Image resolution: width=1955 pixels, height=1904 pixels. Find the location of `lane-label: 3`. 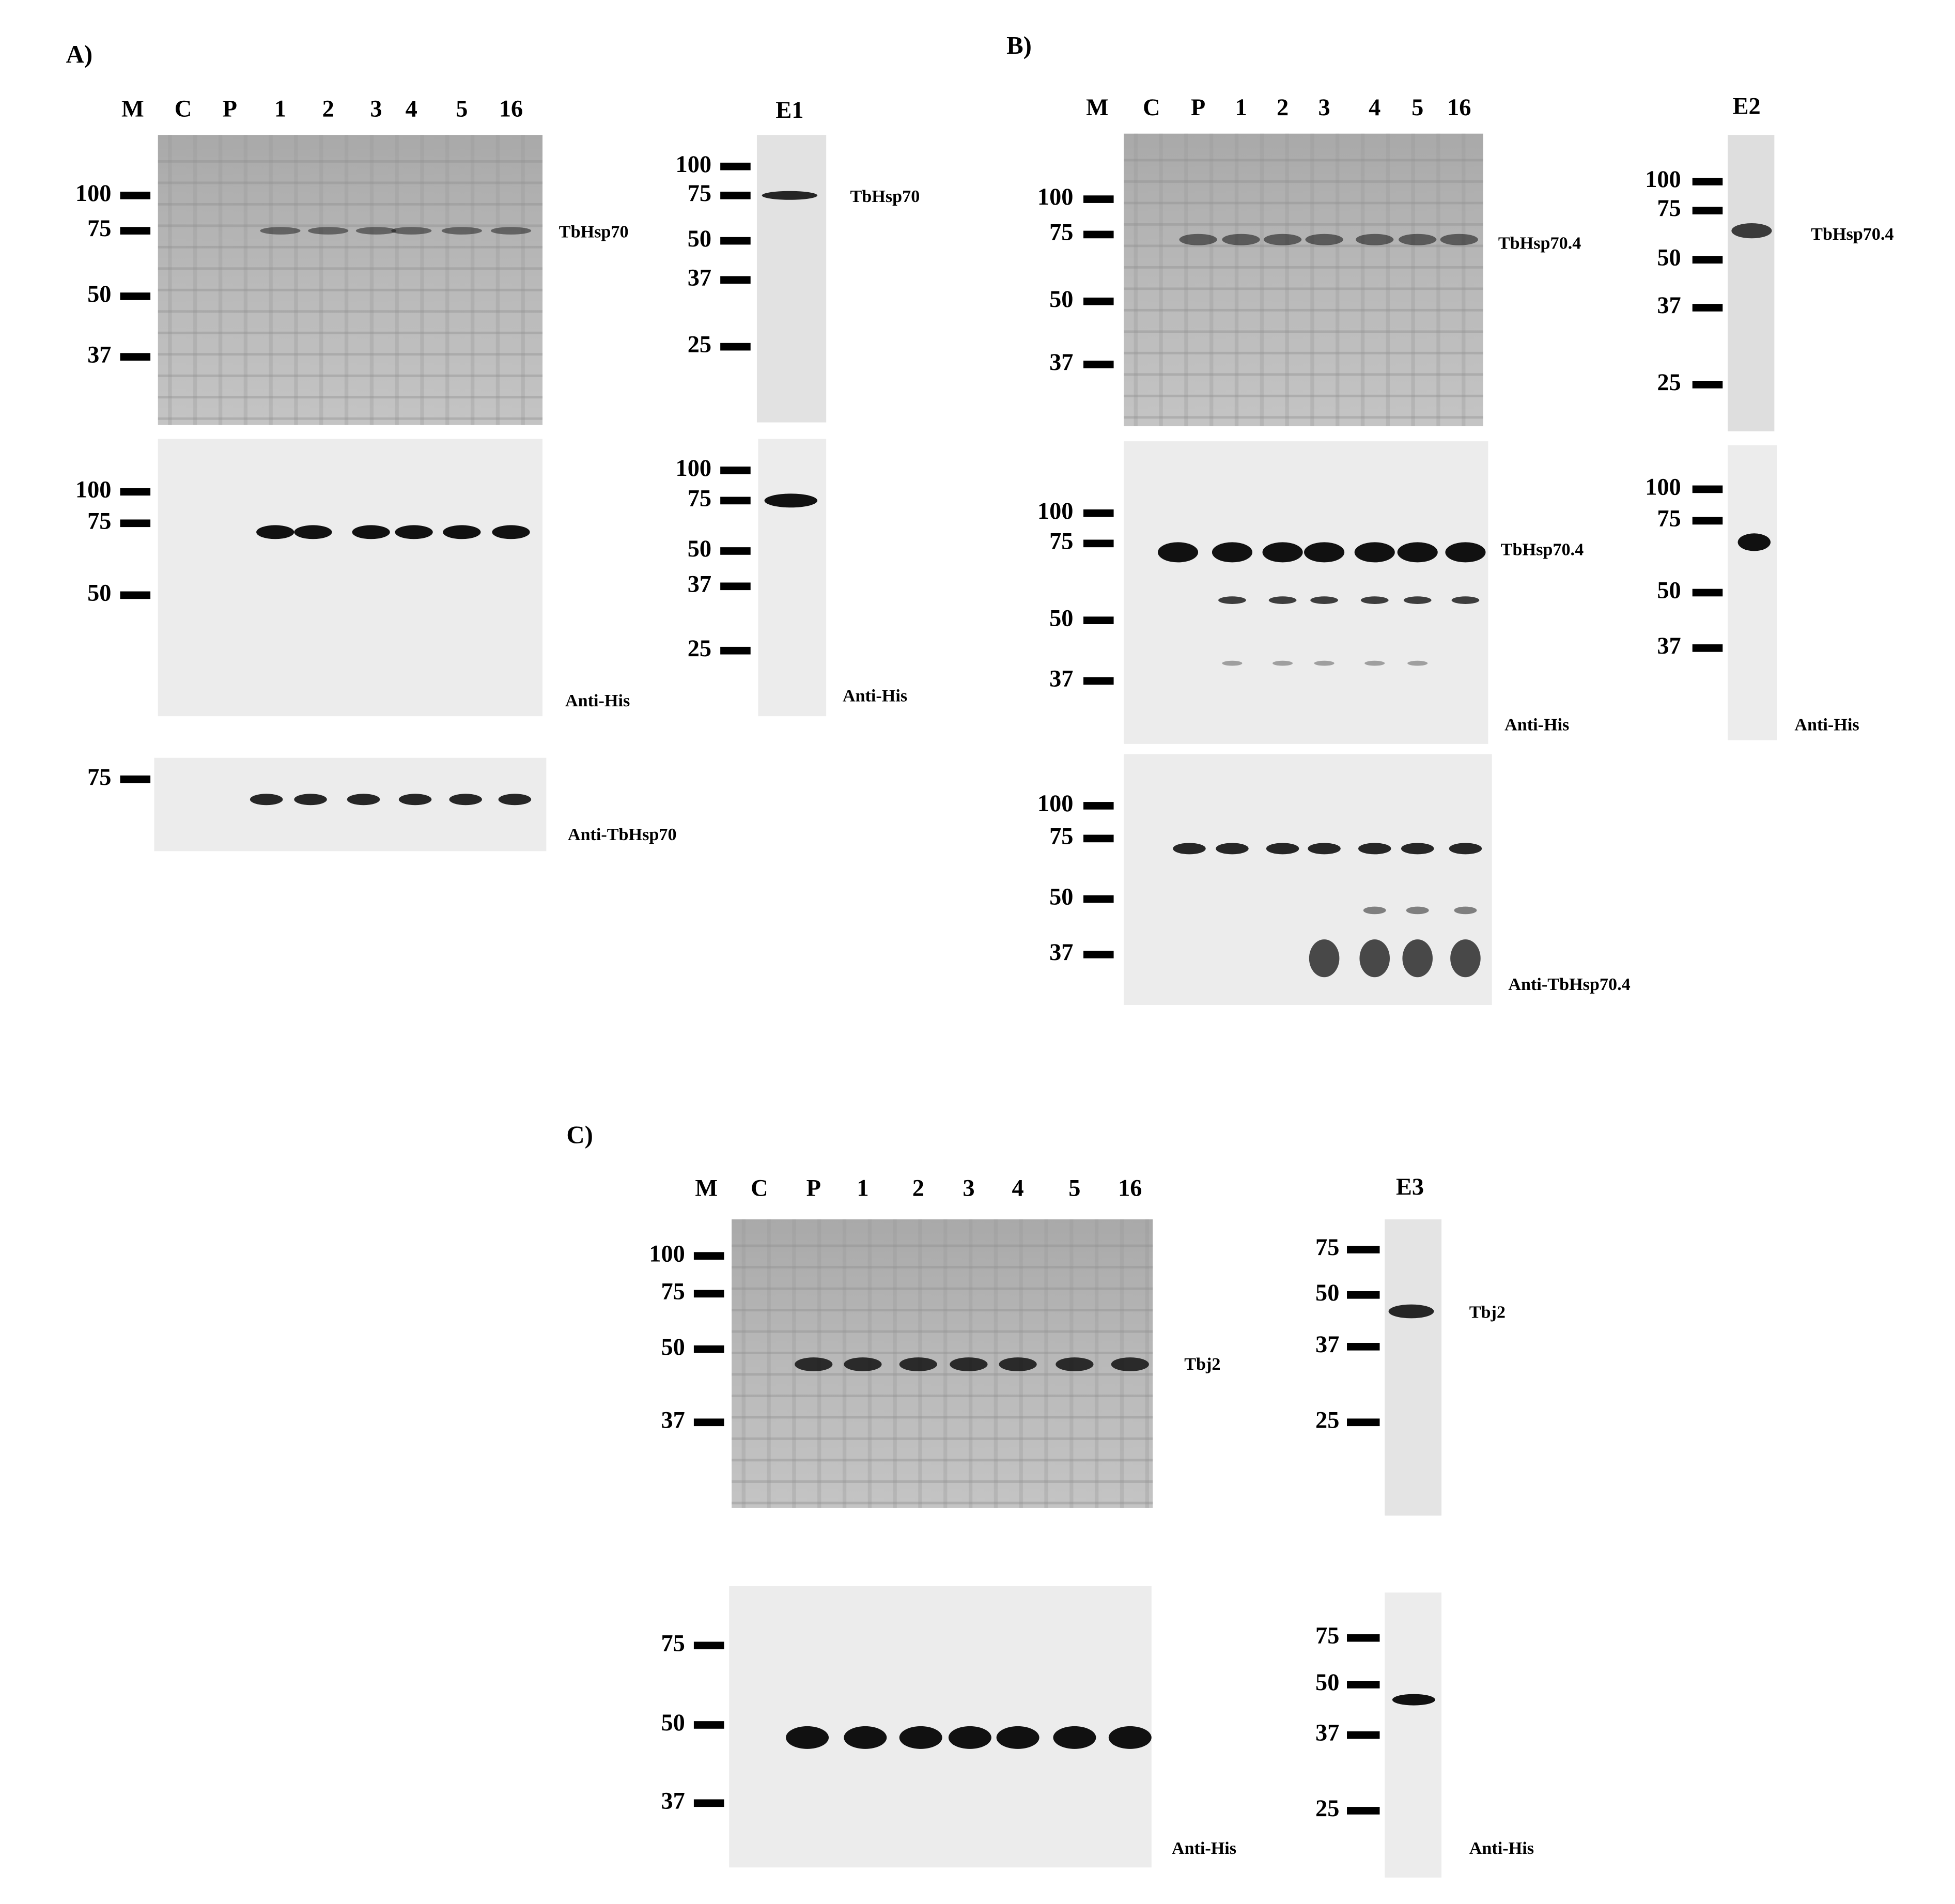

lane-label: 3 is located at coordinates (969, 1188).